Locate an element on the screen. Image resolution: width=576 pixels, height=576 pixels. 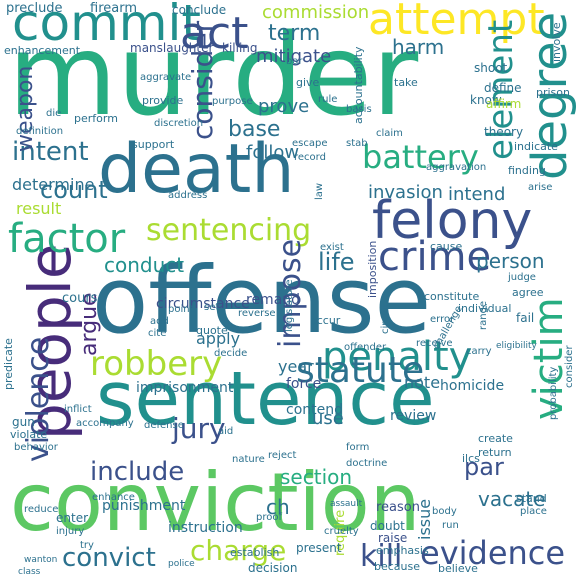
word-robbery: robbery is located at coordinates (156, 364).